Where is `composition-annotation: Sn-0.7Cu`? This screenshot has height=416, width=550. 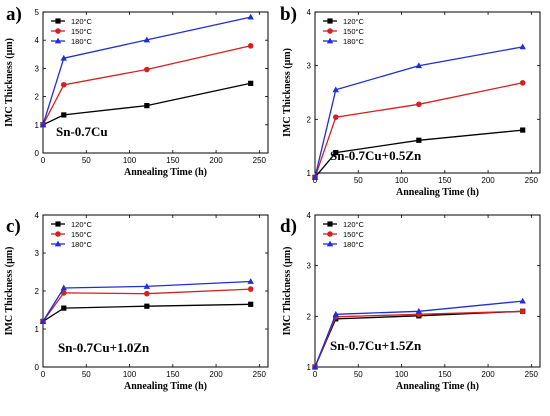
composition-annotation: Sn-0.7Cu is located at coordinates (82, 131).